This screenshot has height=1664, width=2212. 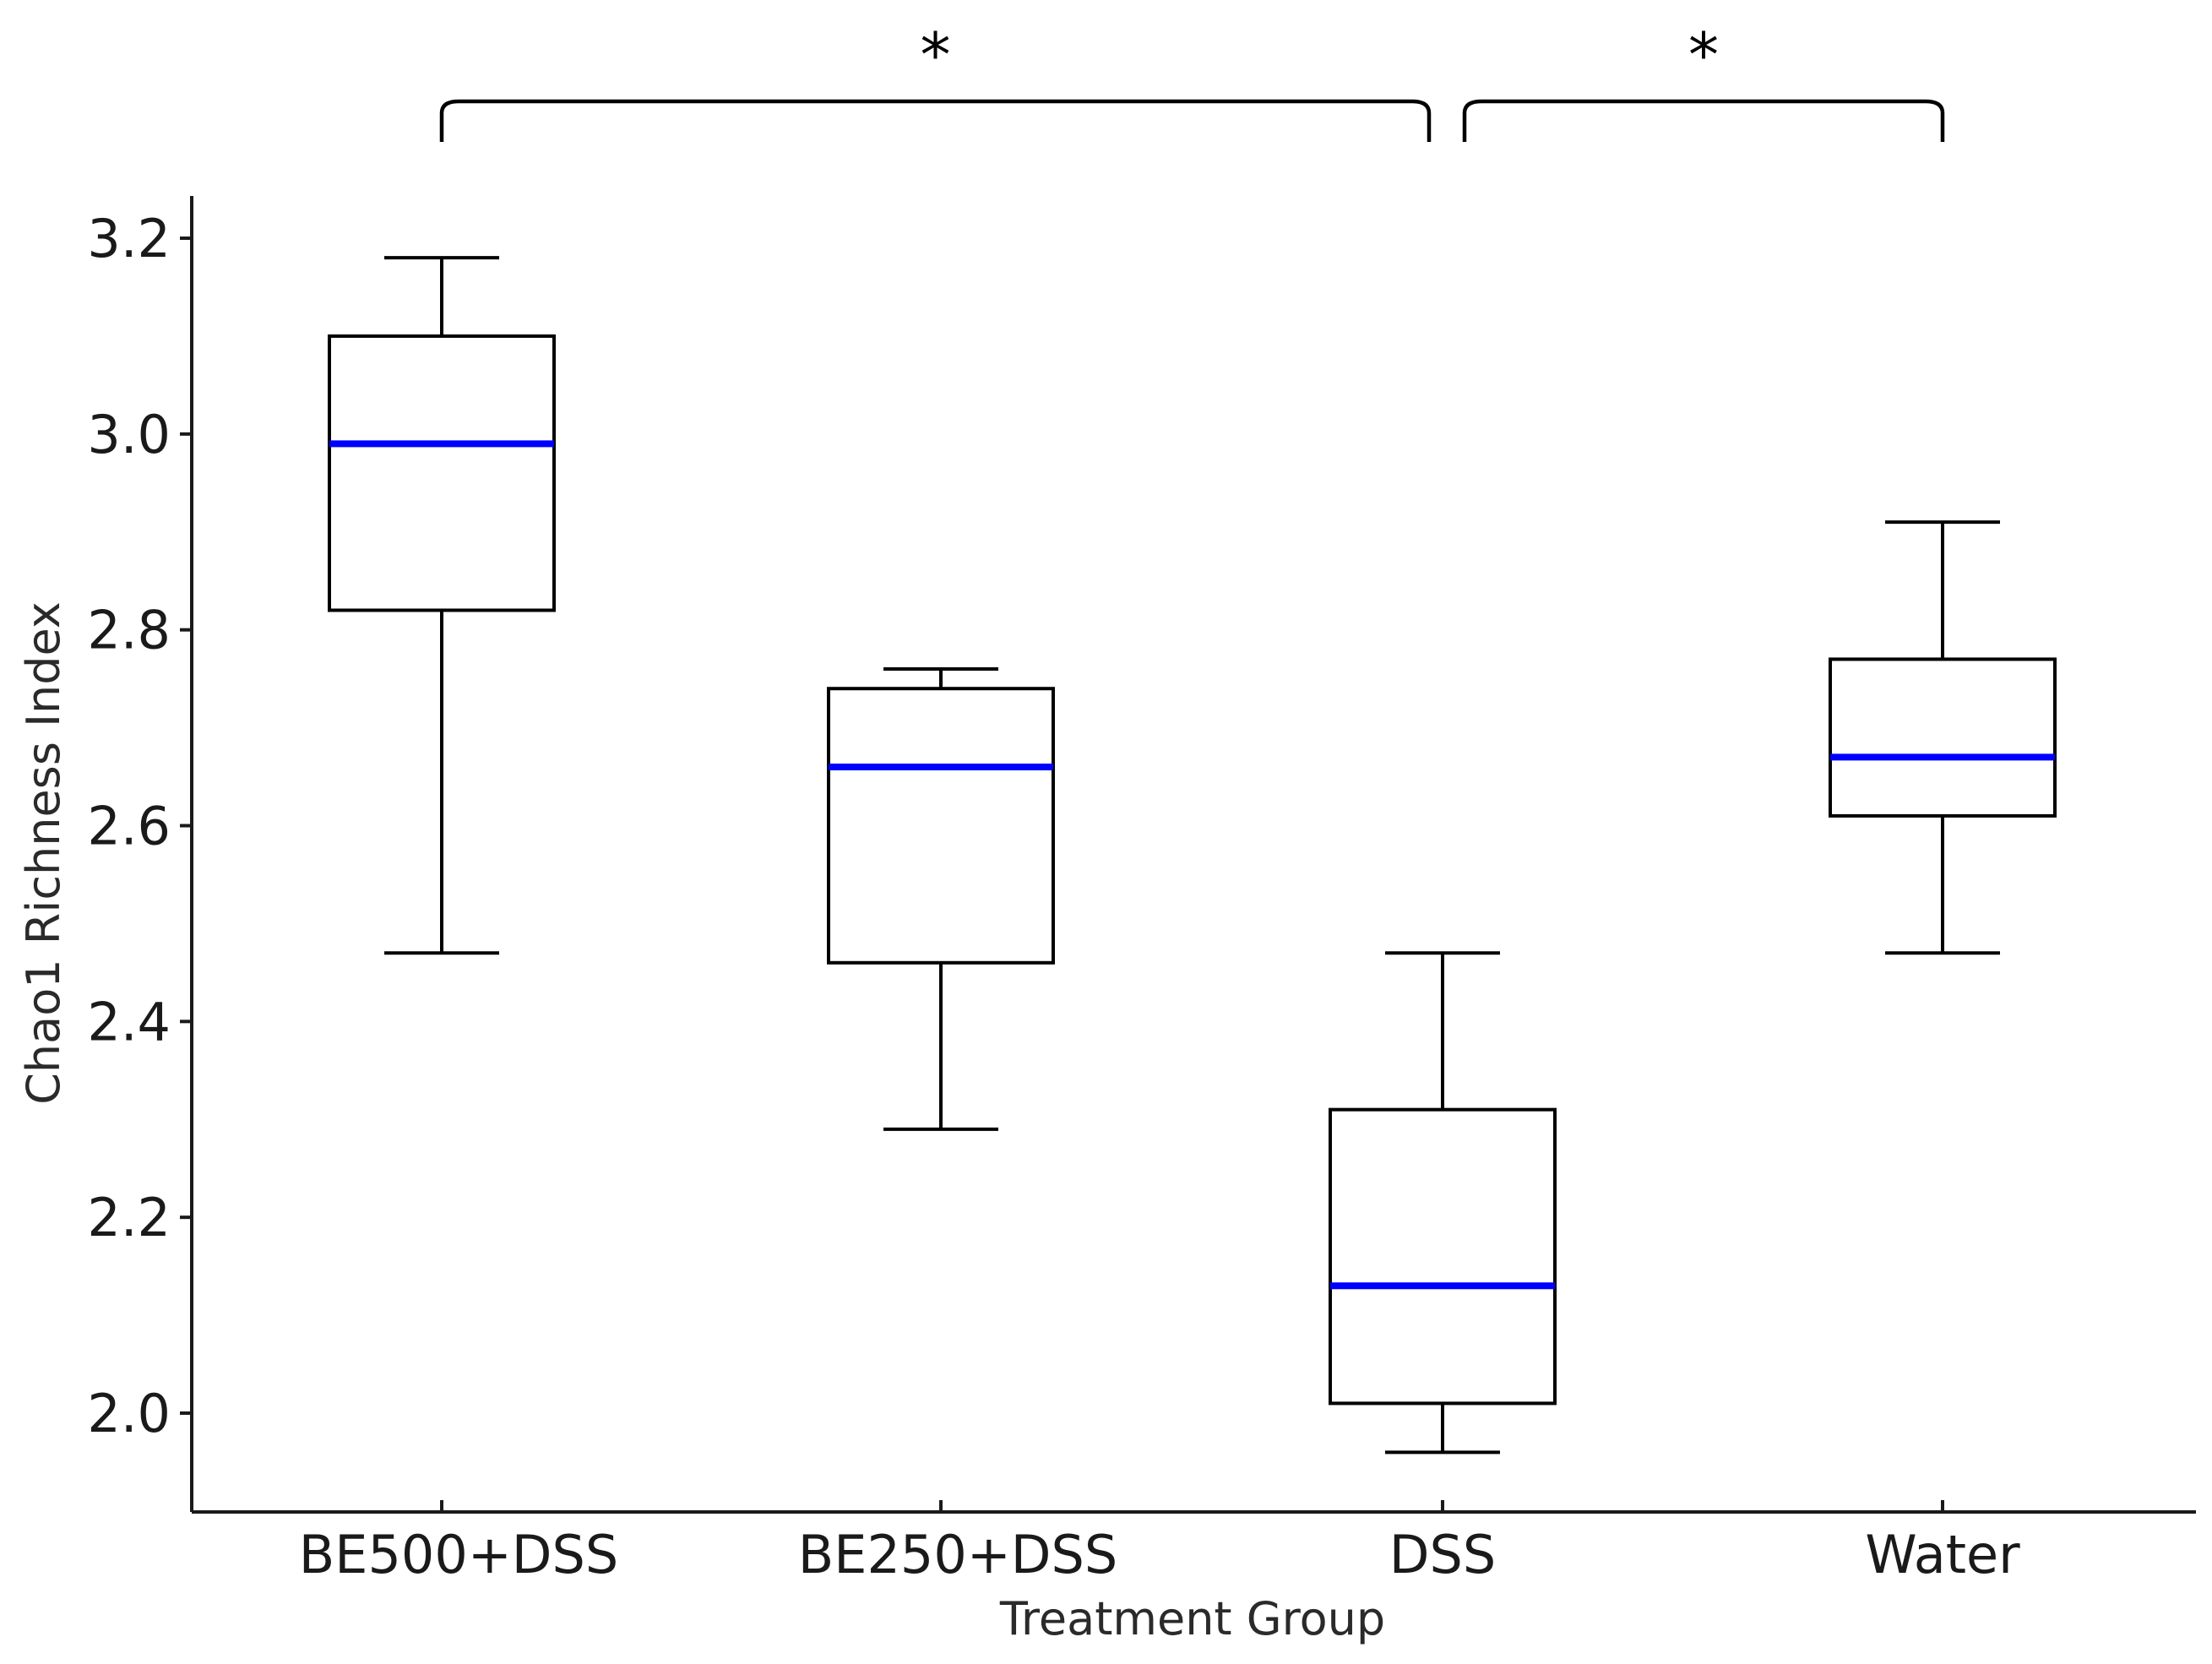 What do you see at coordinates (129, 1217) in the screenshot?
I see `y-tick-label: 2.2` at bounding box center [129, 1217].